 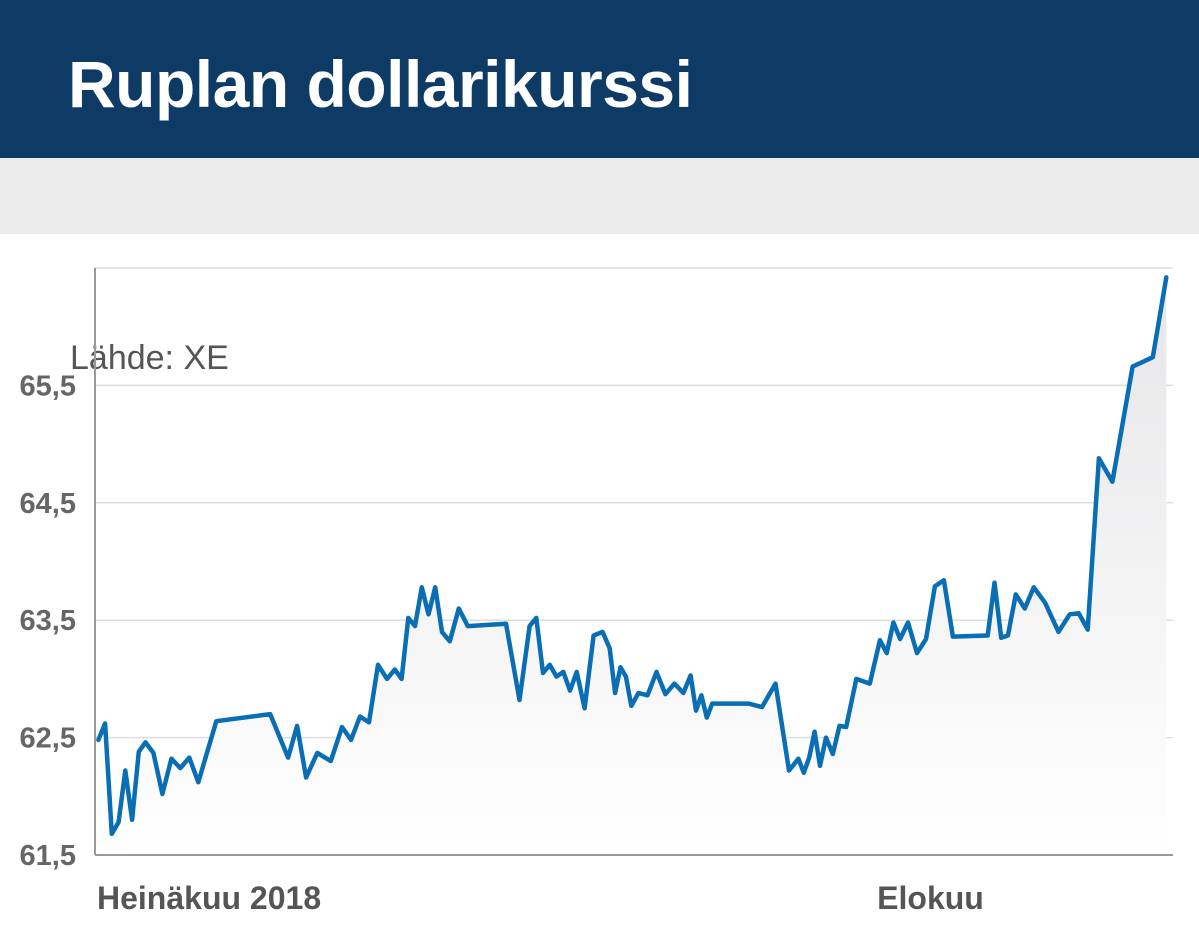 What do you see at coordinates (48, 739) in the screenshot?
I see `y-tick-label: 62,5` at bounding box center [48, 739].